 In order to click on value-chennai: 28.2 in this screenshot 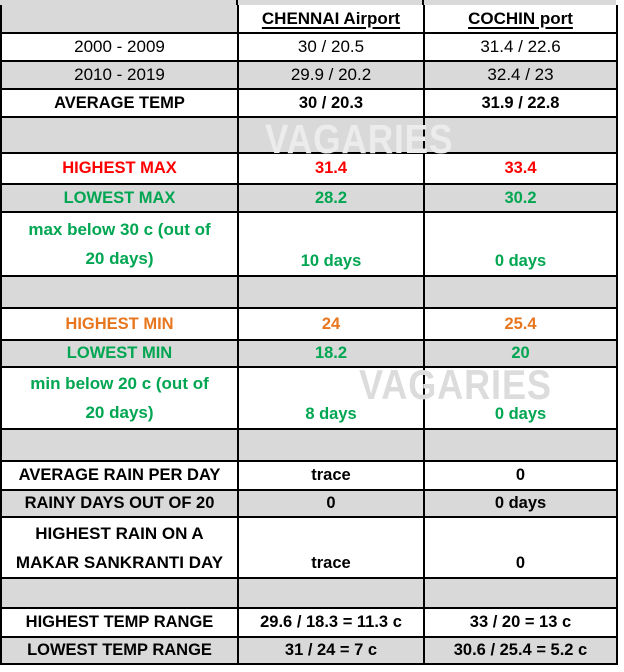, I will do `click(331, 198)`.